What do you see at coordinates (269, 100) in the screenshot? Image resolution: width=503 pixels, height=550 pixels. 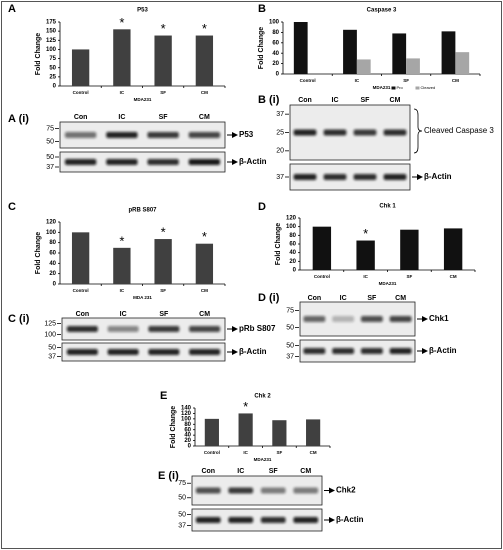 I see `blot-label: B (i)` at bounding box center [269, 100].